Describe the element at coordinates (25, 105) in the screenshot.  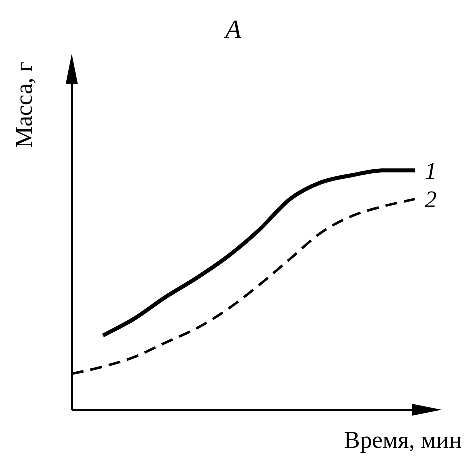
I see `y-axis-title: Масса, г` at that location.